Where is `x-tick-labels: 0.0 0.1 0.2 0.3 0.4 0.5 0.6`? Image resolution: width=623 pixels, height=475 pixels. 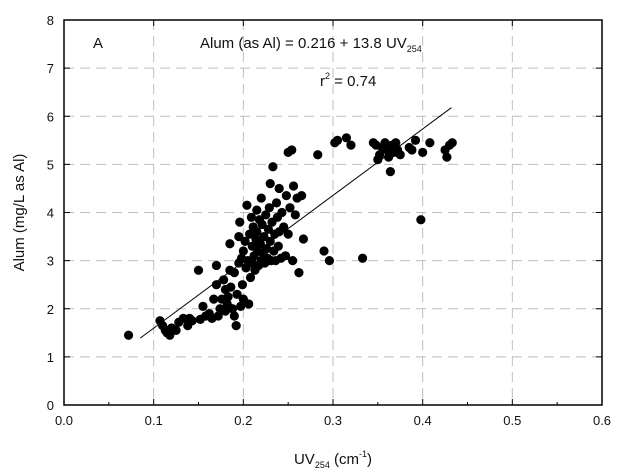
x-tick-labels: 0.0 0.1 0.2 0.3 0.4 0.5 0.6 is located at coordinates (333, 420).